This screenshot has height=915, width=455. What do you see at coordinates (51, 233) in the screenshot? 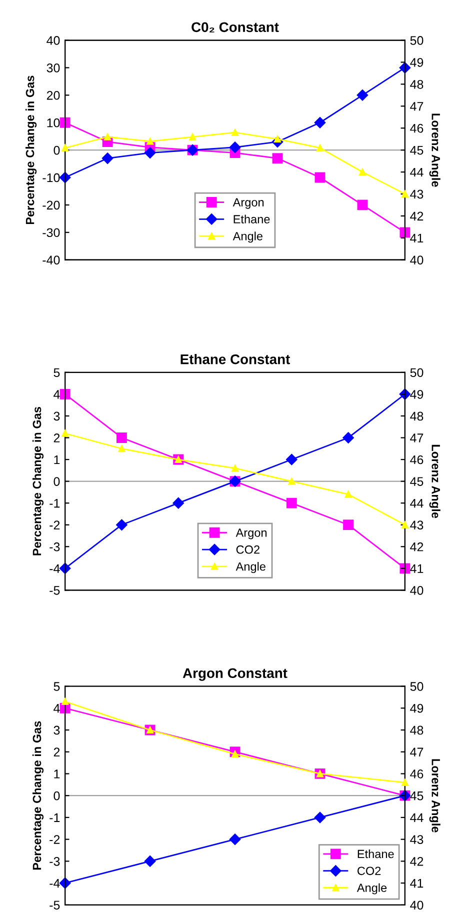
I see `y-tick-label: -30` at bounding box center [51, 233].